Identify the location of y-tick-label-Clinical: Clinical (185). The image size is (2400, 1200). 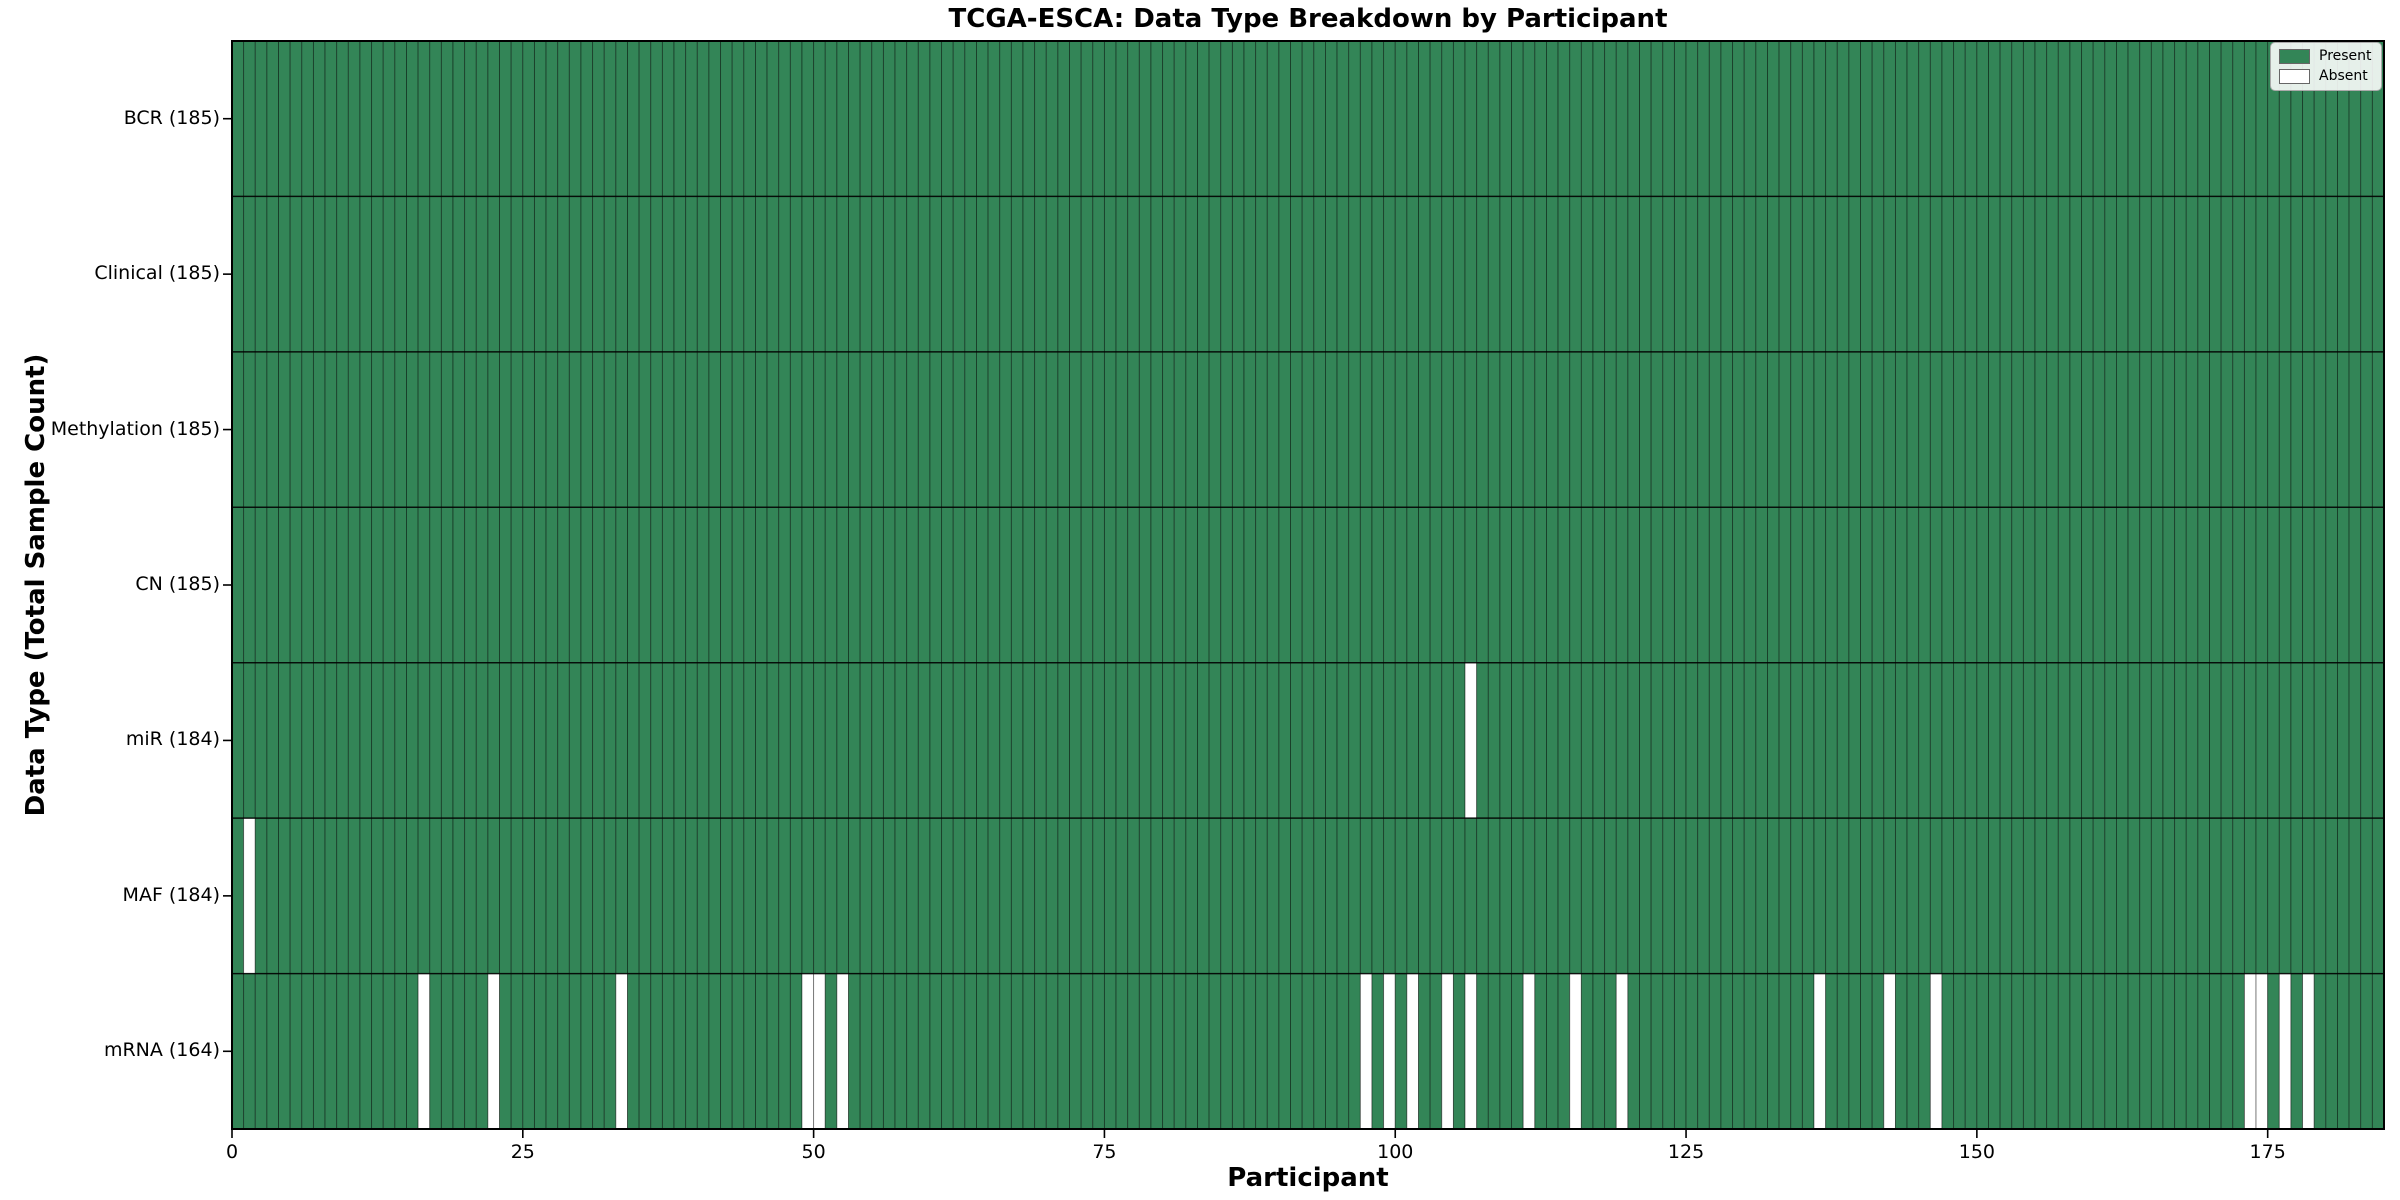
(157, 273).